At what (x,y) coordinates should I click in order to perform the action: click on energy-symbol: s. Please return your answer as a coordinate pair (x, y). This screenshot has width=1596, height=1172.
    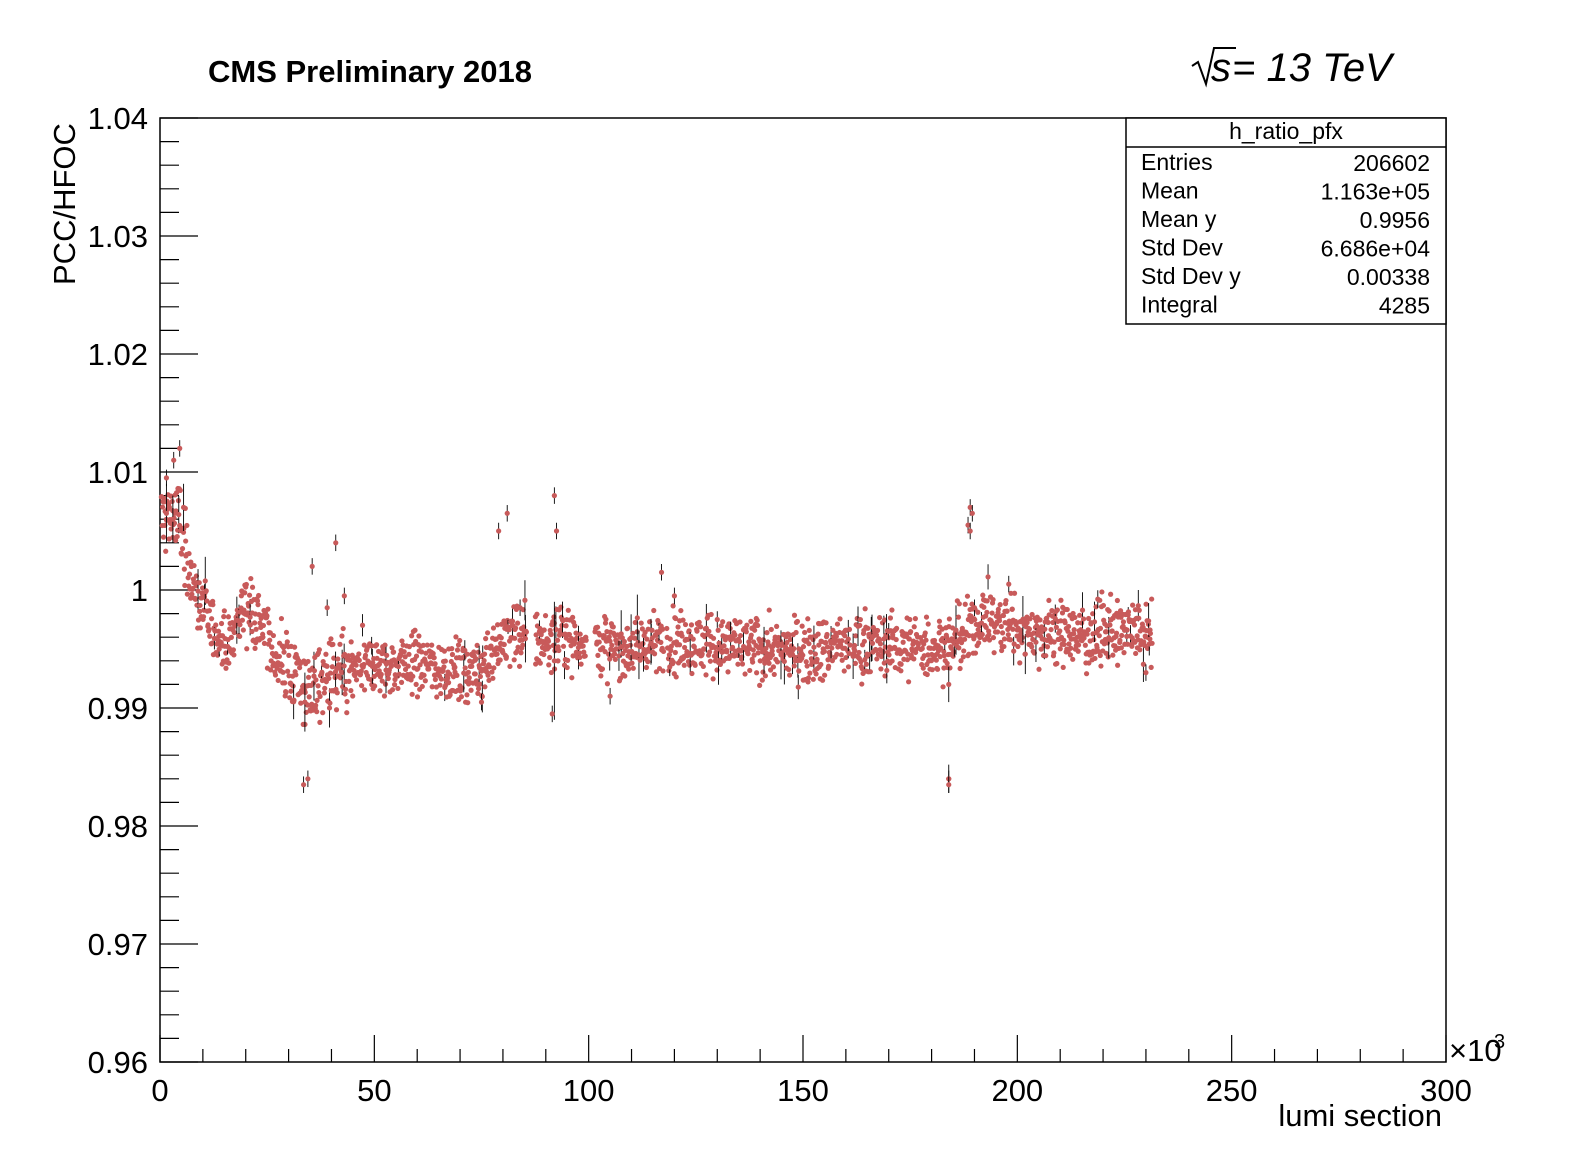
    Looking at the image, I should click on (1221, 68).